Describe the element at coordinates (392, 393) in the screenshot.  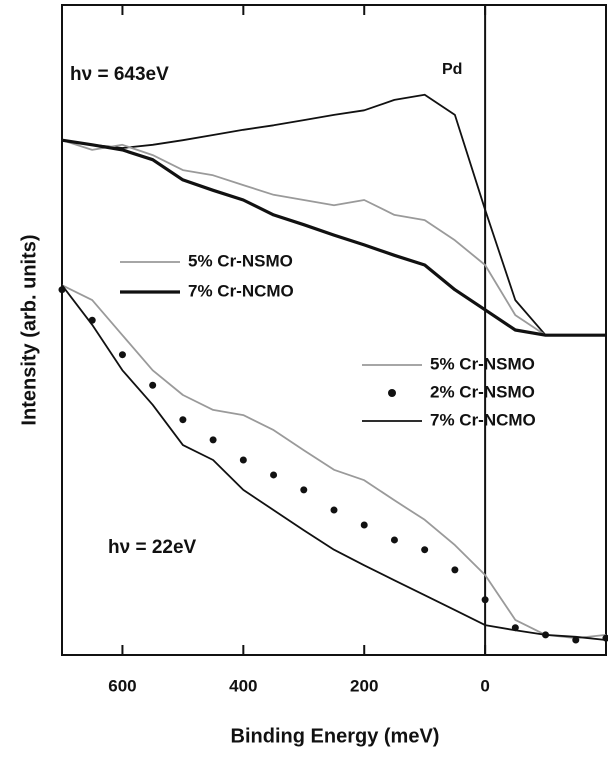
I see `legend-marker` at that location.